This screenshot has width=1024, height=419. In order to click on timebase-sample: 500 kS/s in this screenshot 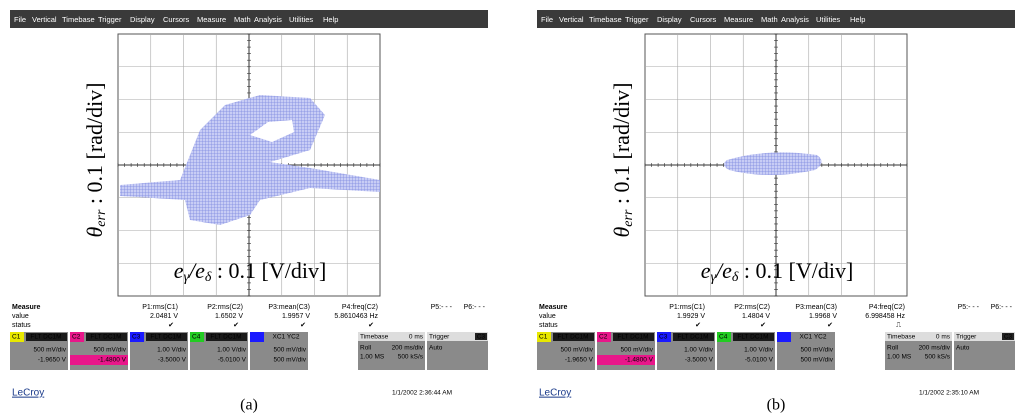, I will do `click(938, 357)`.